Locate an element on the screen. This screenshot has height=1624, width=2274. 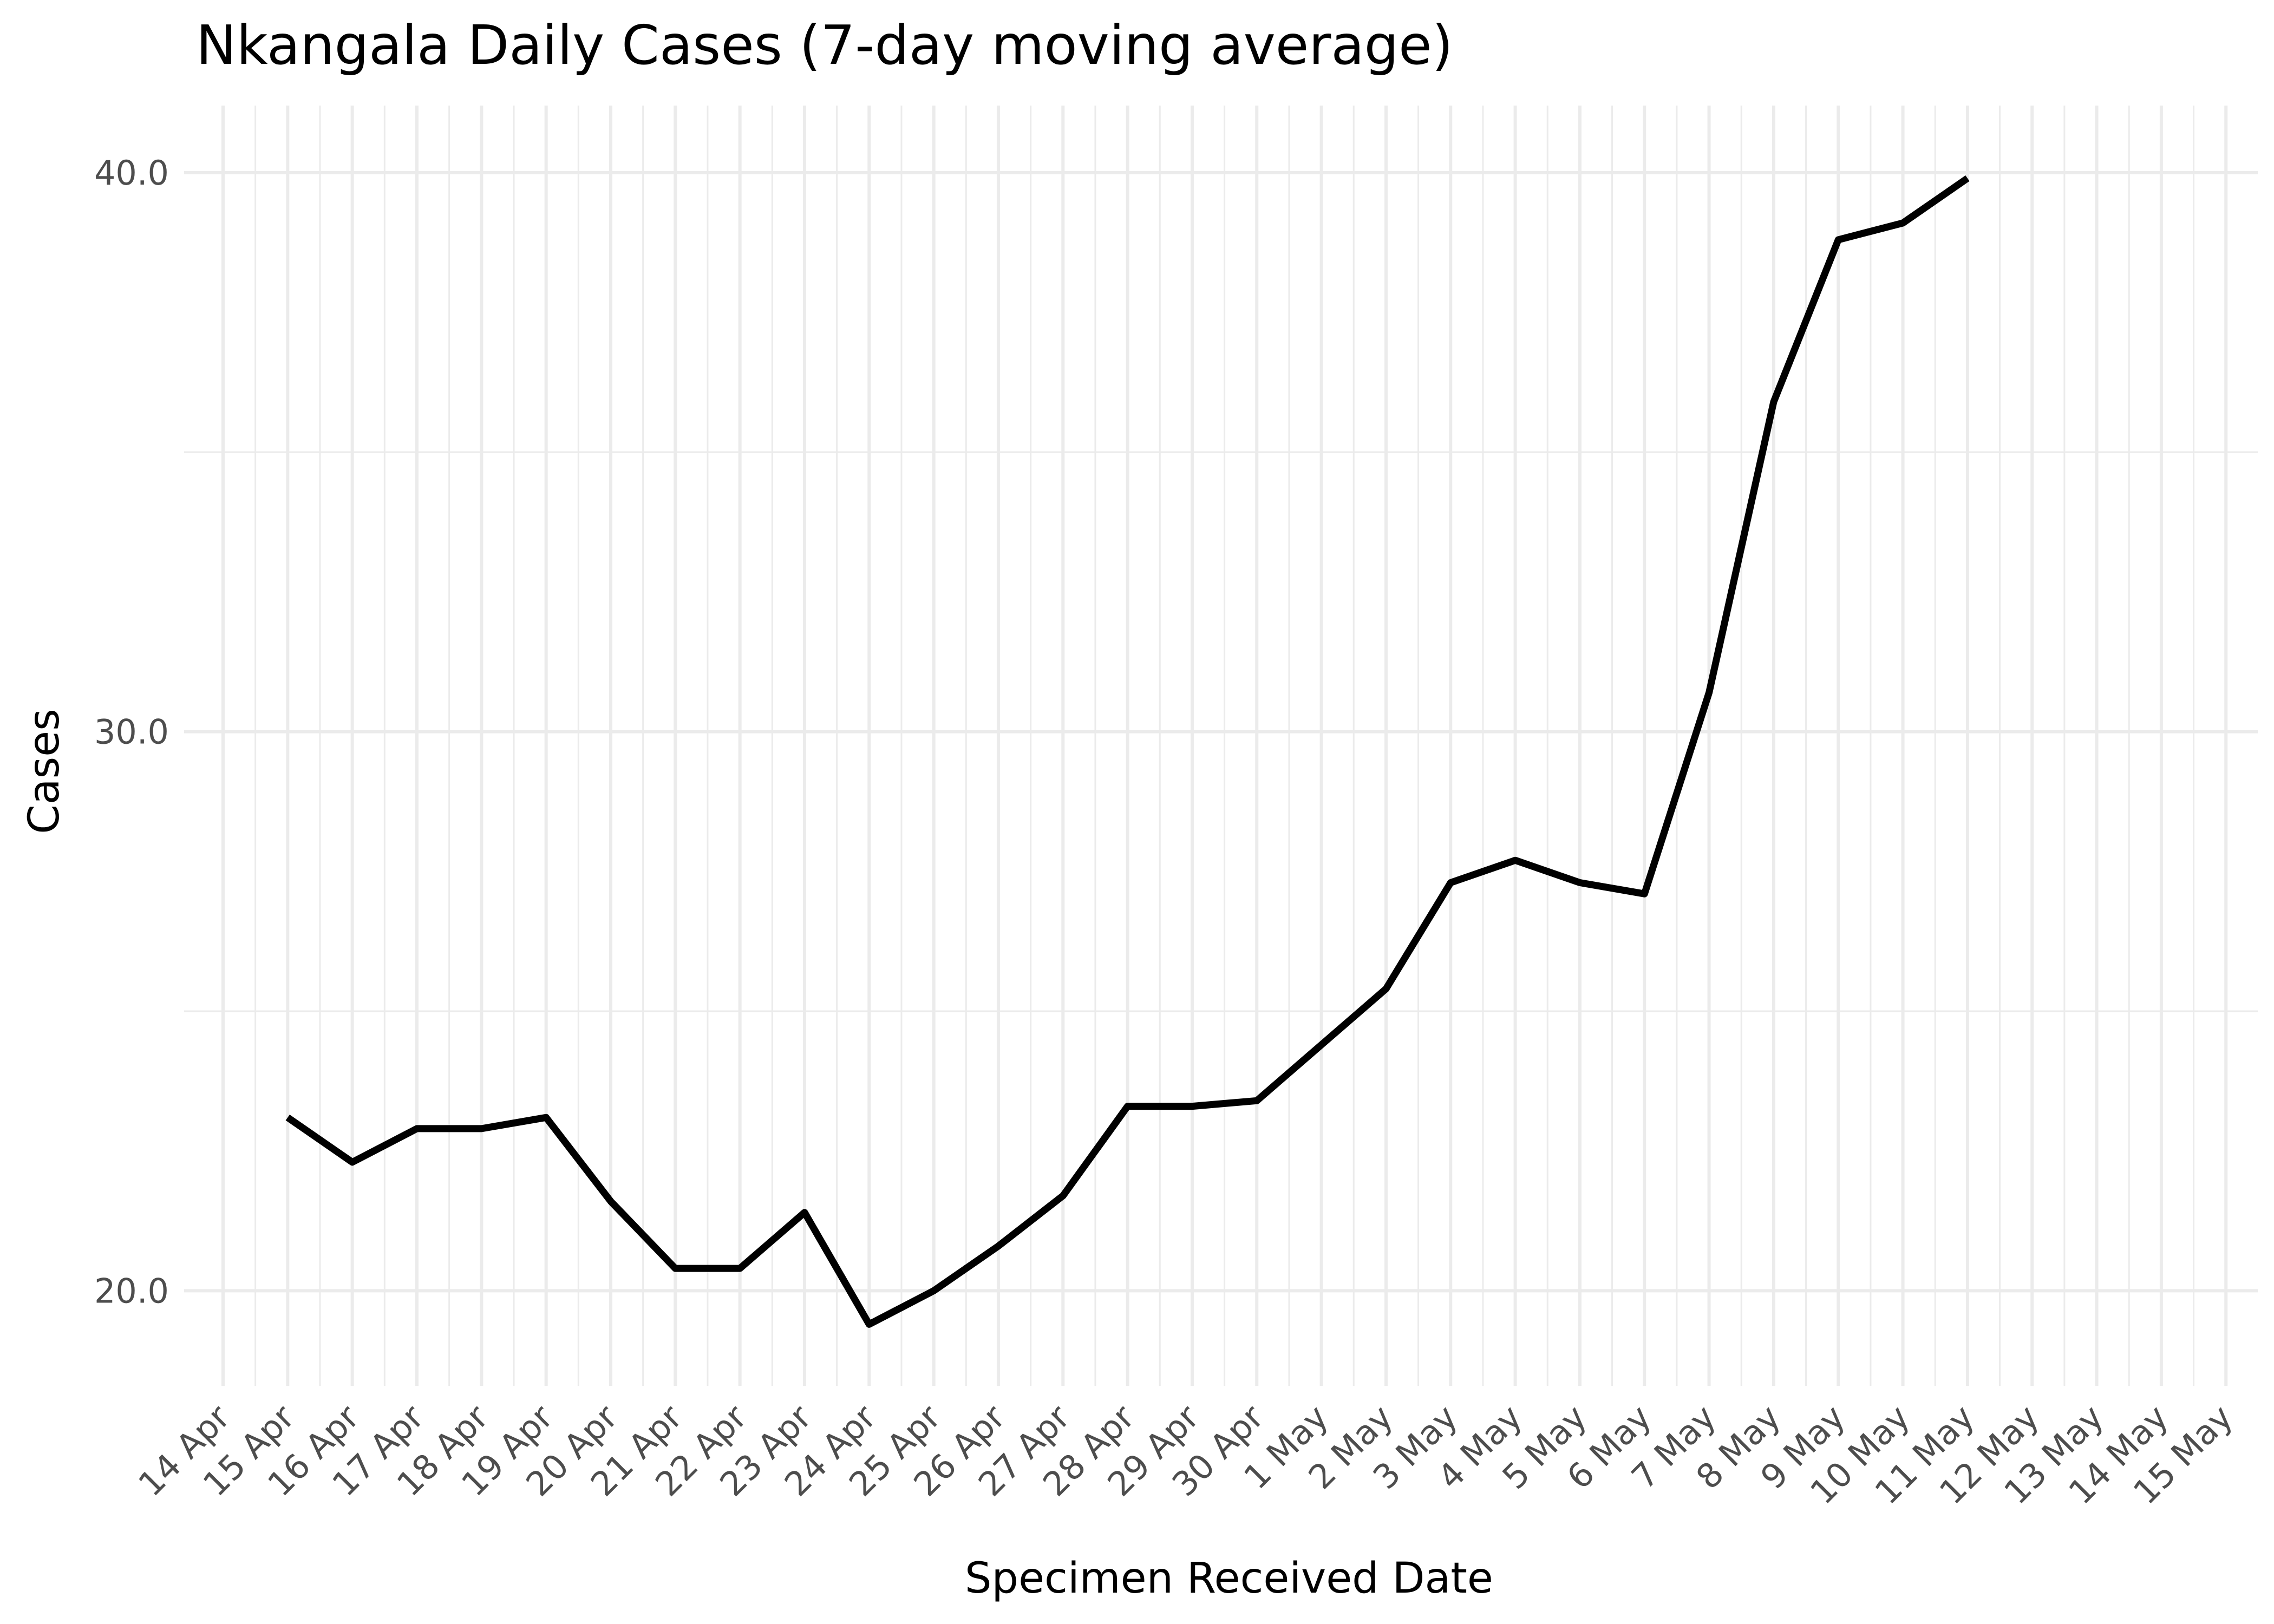
y-tick-label: 30.0 is located at coordinates (132, 732).